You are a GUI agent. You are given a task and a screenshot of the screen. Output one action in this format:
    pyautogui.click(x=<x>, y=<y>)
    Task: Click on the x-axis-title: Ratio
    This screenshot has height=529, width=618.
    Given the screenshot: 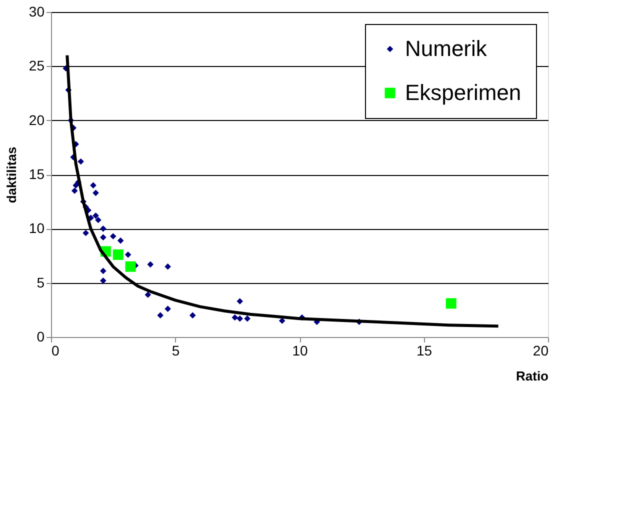 What is the action you would take?
    pyautogui.click(x=532, y=376)
    